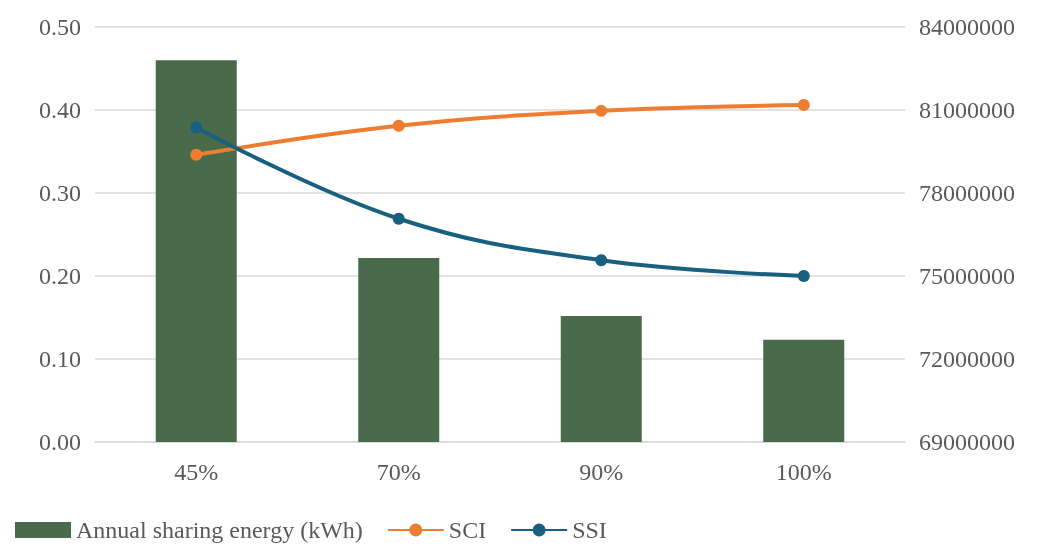 The height and width of the screenshot is (547, 1055). I want to click on y2-tick-label: 81000000, so click(967, 110).